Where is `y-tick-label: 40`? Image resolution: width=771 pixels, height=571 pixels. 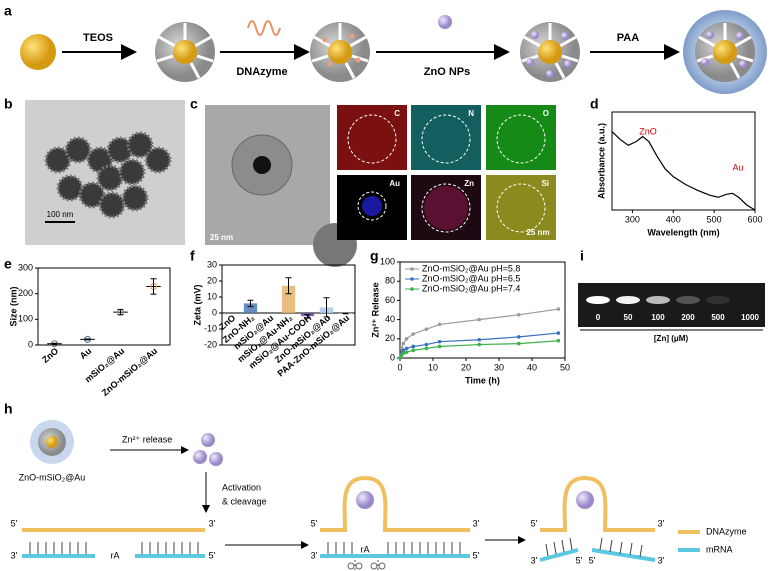 y-tick-label: 40 is located at coordinates (390, 319).